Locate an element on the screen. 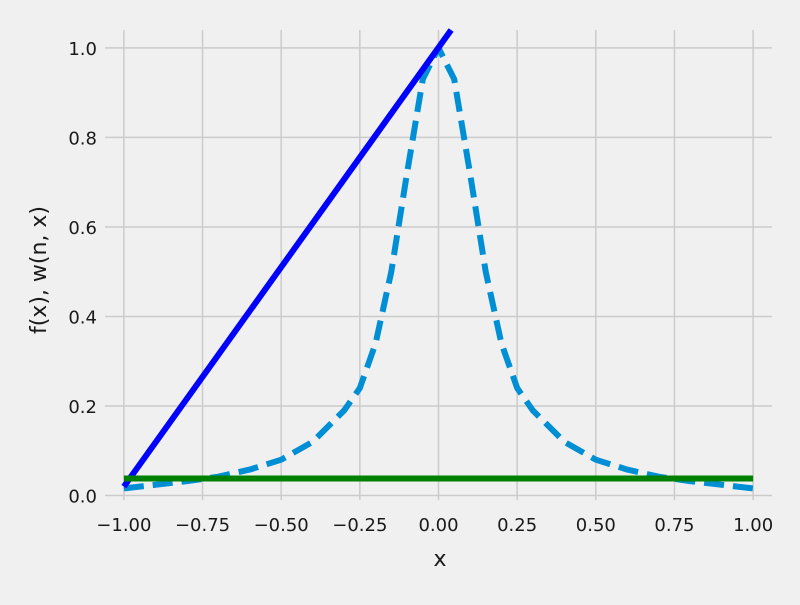 The width and height of the screenshot is (800, 605). y-tick-label: 0.0 is located at coordinates (82, 497).